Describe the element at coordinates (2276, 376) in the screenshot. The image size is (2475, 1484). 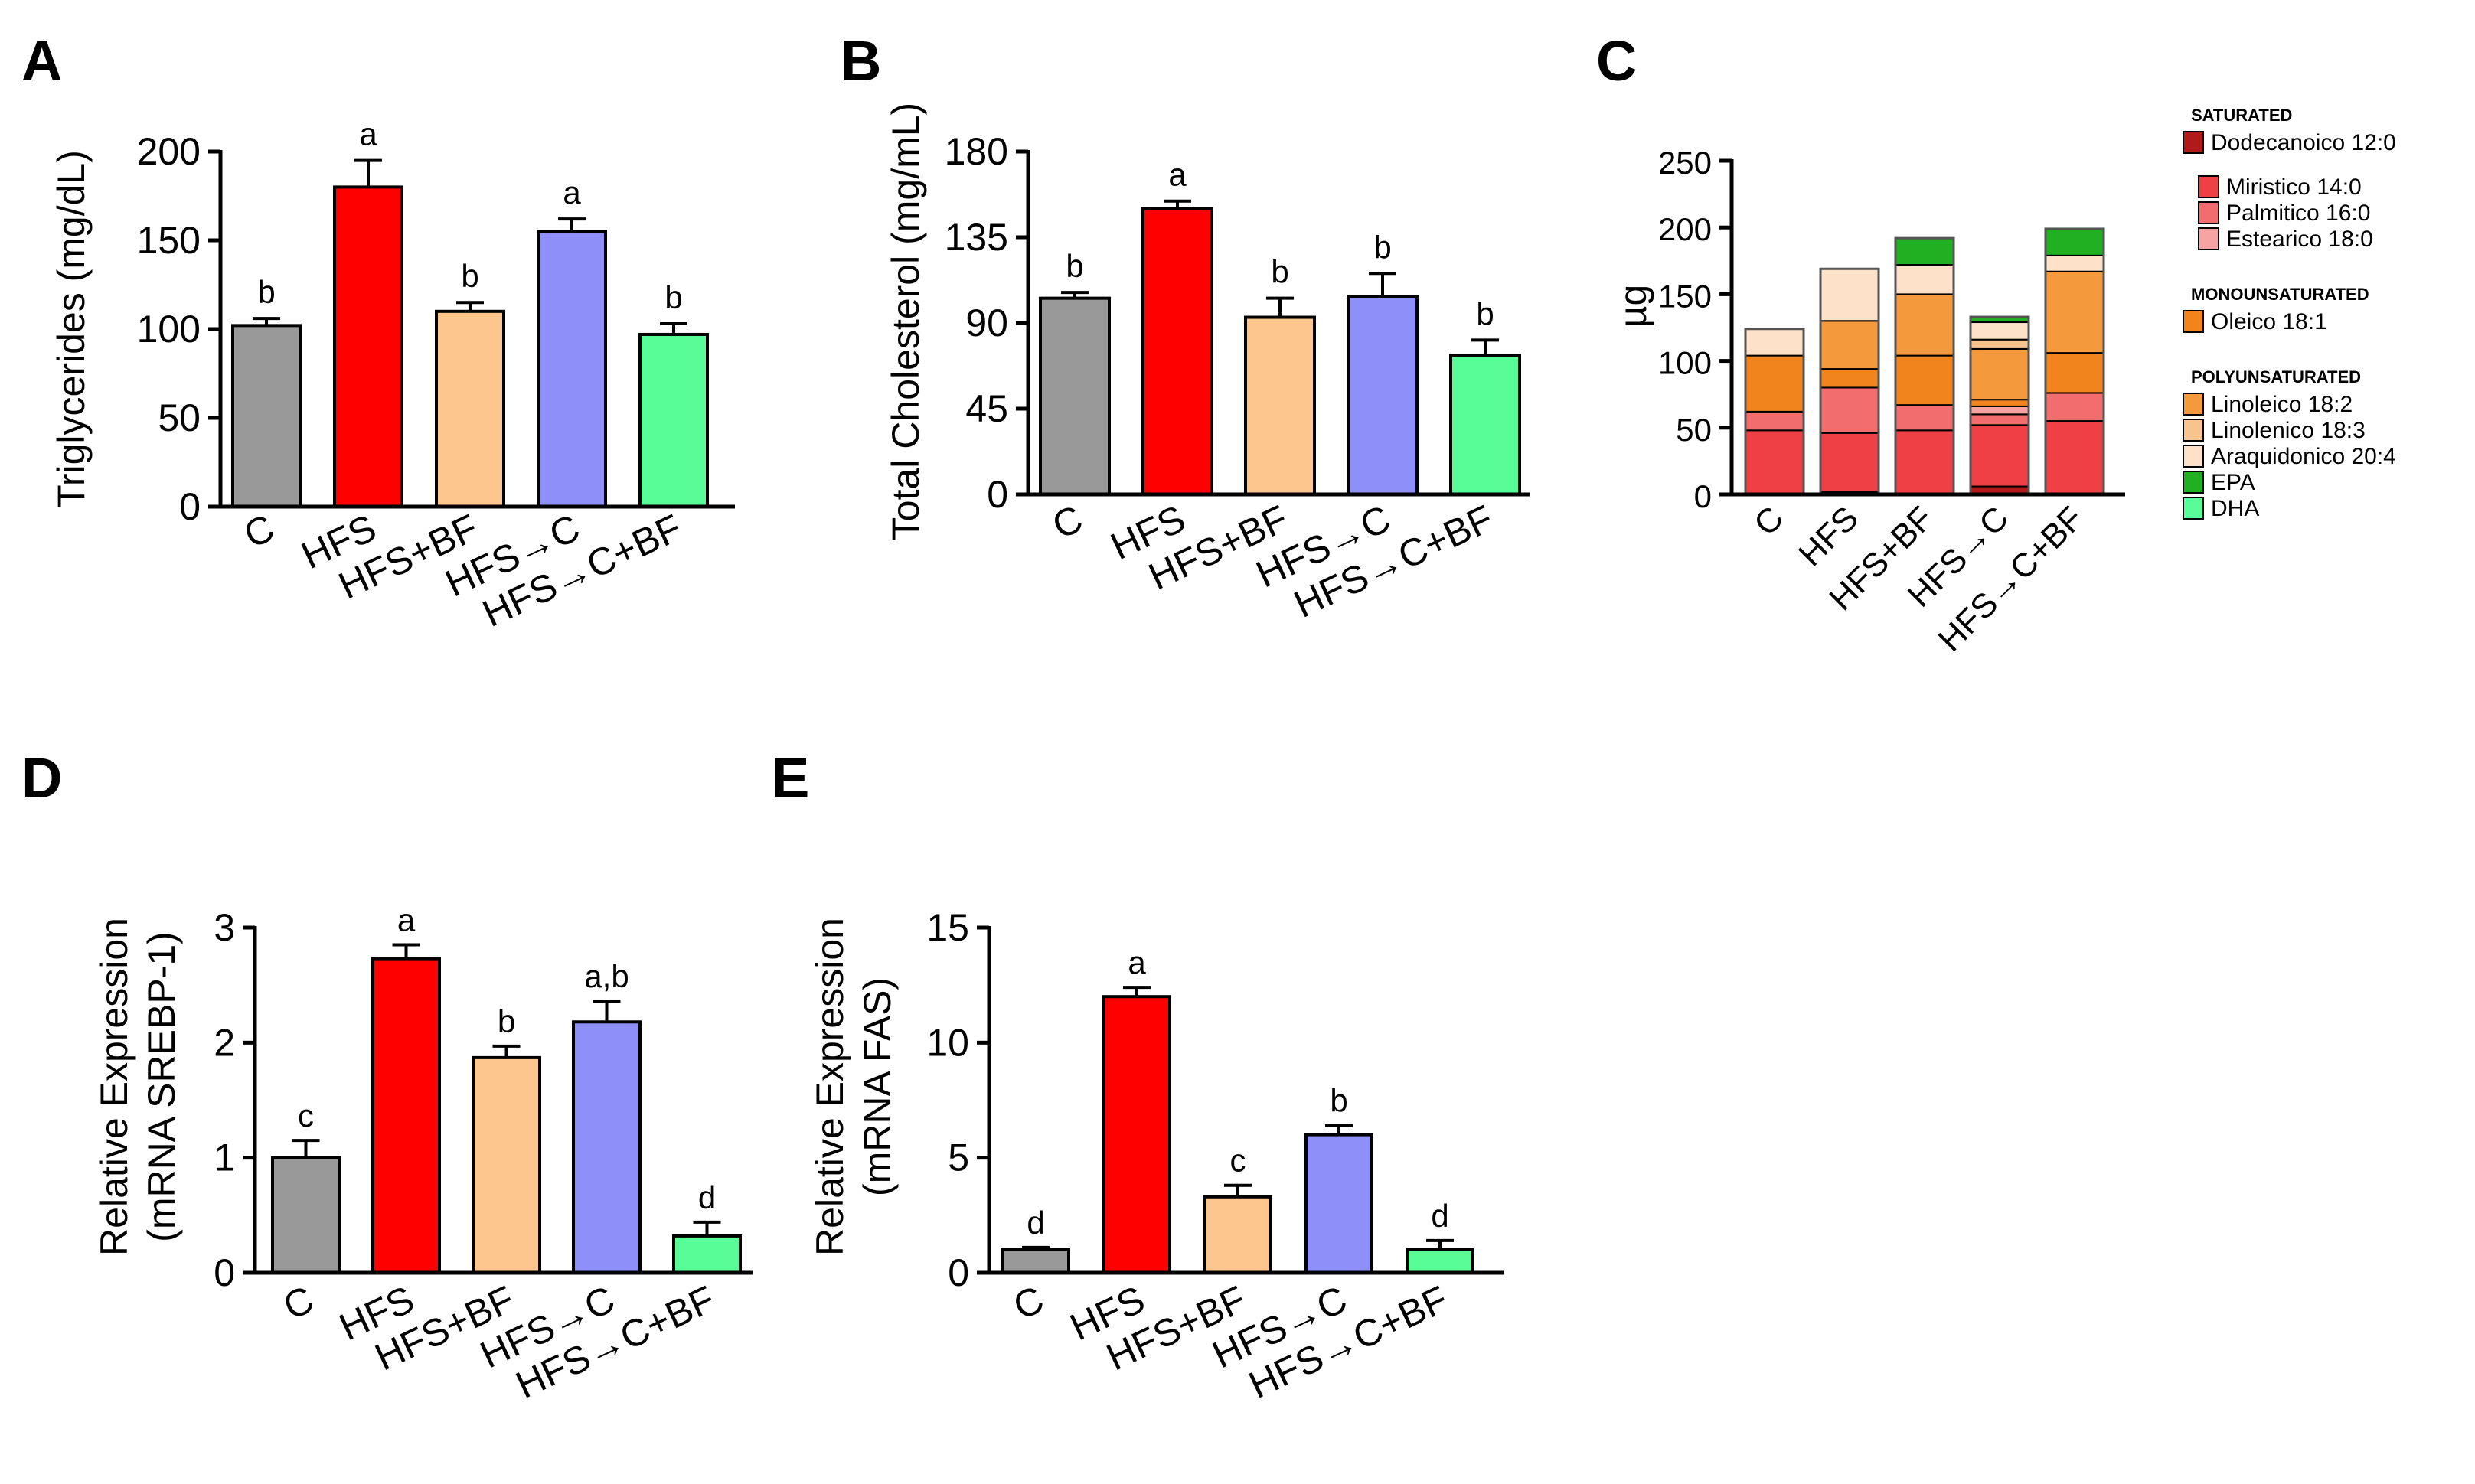
I see `legend-heading: POLYUNSATURATED` at that location.